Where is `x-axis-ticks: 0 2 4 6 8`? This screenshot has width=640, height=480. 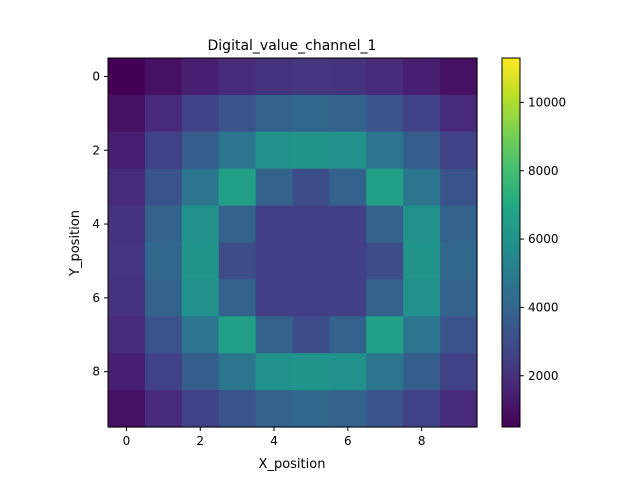 x-axis-ticks: 0 2 4 6 8 is located at coordinates (274, 437).